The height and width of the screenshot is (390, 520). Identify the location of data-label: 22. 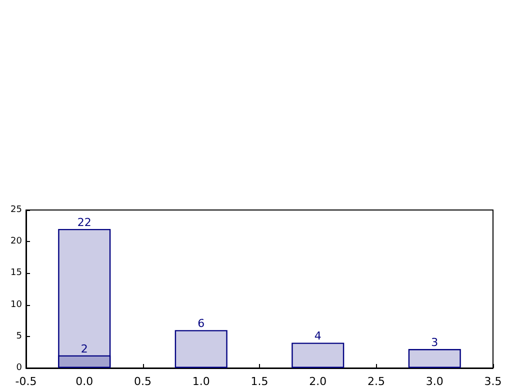
(84, 222).